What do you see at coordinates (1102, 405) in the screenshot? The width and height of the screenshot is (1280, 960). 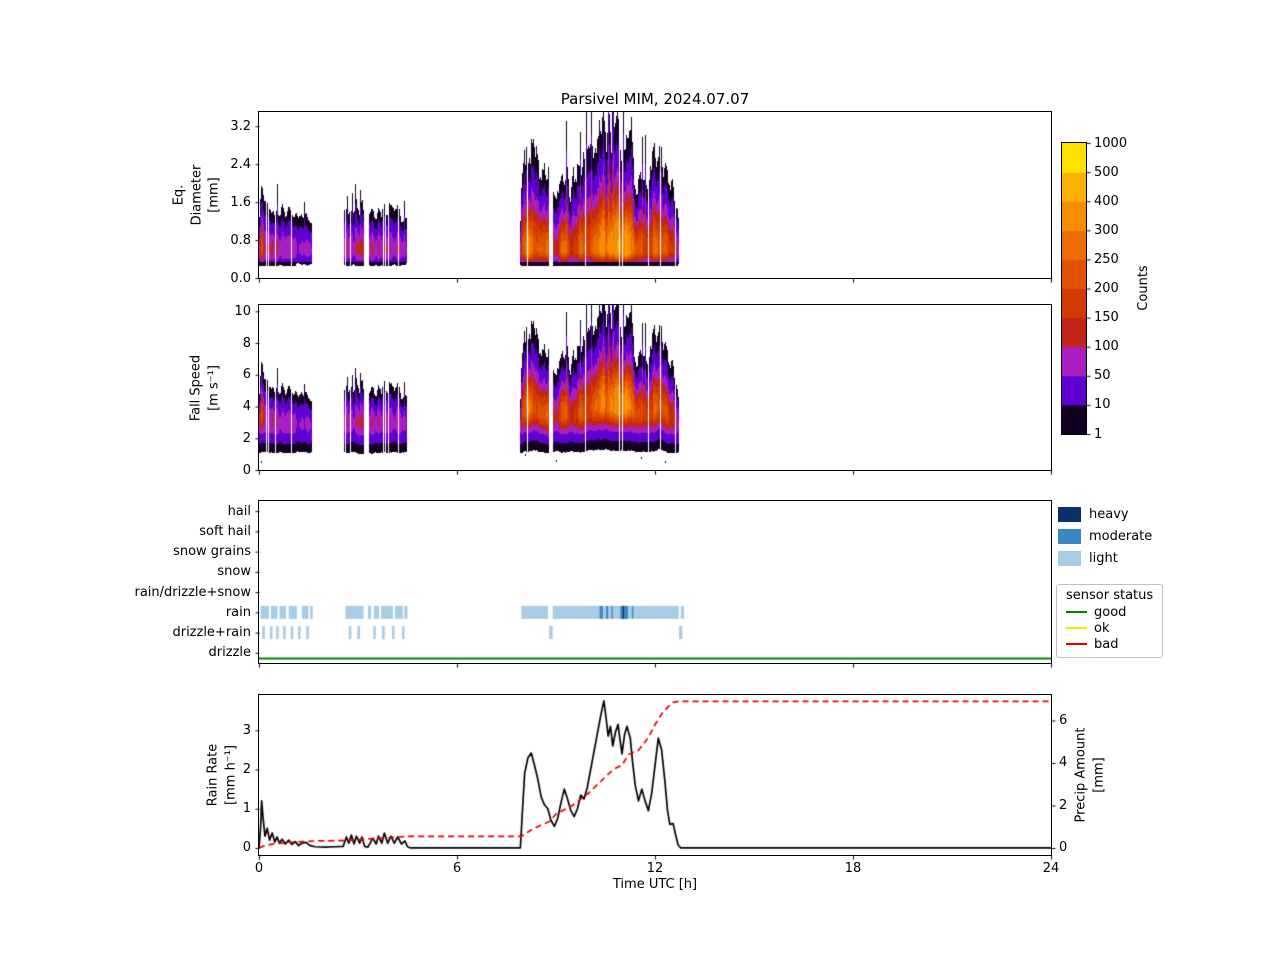 I see `colorbar-tick-label: 10` at bounding box center [1102, 405].